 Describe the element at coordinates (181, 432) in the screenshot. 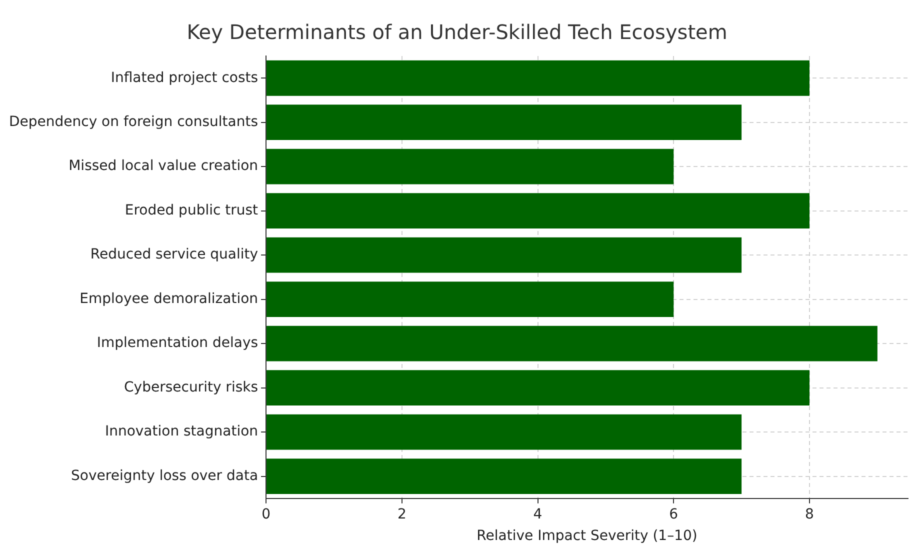

I see `y-tick-label: Innovation stagnation` at that location.